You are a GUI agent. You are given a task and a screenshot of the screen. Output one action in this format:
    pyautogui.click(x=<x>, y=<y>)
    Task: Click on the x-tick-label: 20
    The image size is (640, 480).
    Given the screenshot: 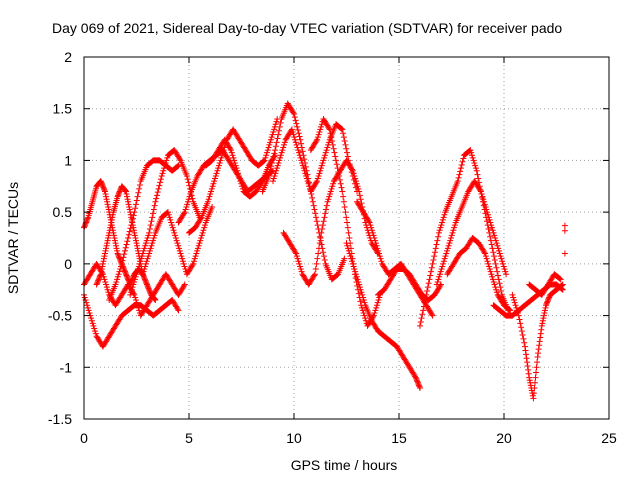 What is the action you would take?
    pyautogui.click(x=504, y=438)
    